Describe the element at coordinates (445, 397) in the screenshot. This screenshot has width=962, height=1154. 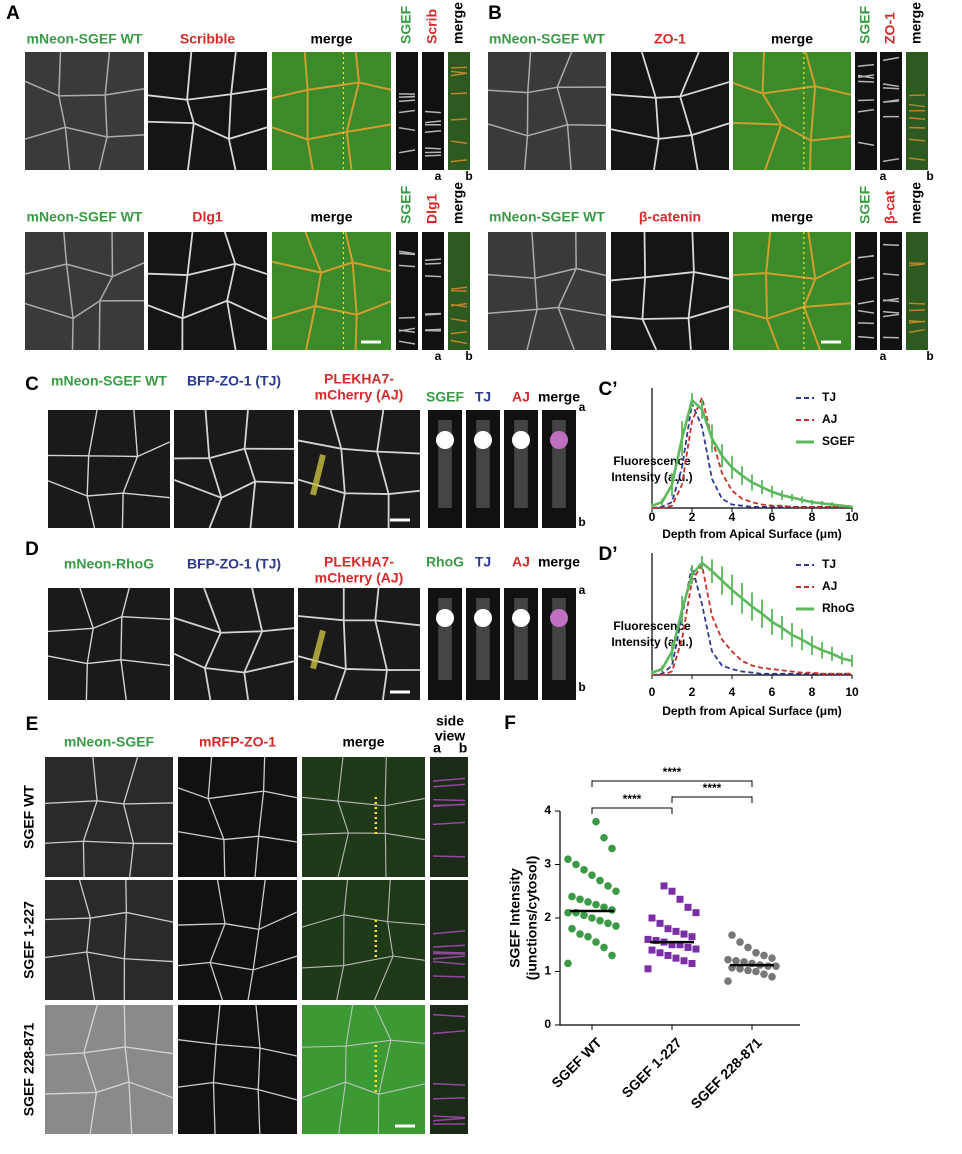
I see `label: SGEF` at that location.